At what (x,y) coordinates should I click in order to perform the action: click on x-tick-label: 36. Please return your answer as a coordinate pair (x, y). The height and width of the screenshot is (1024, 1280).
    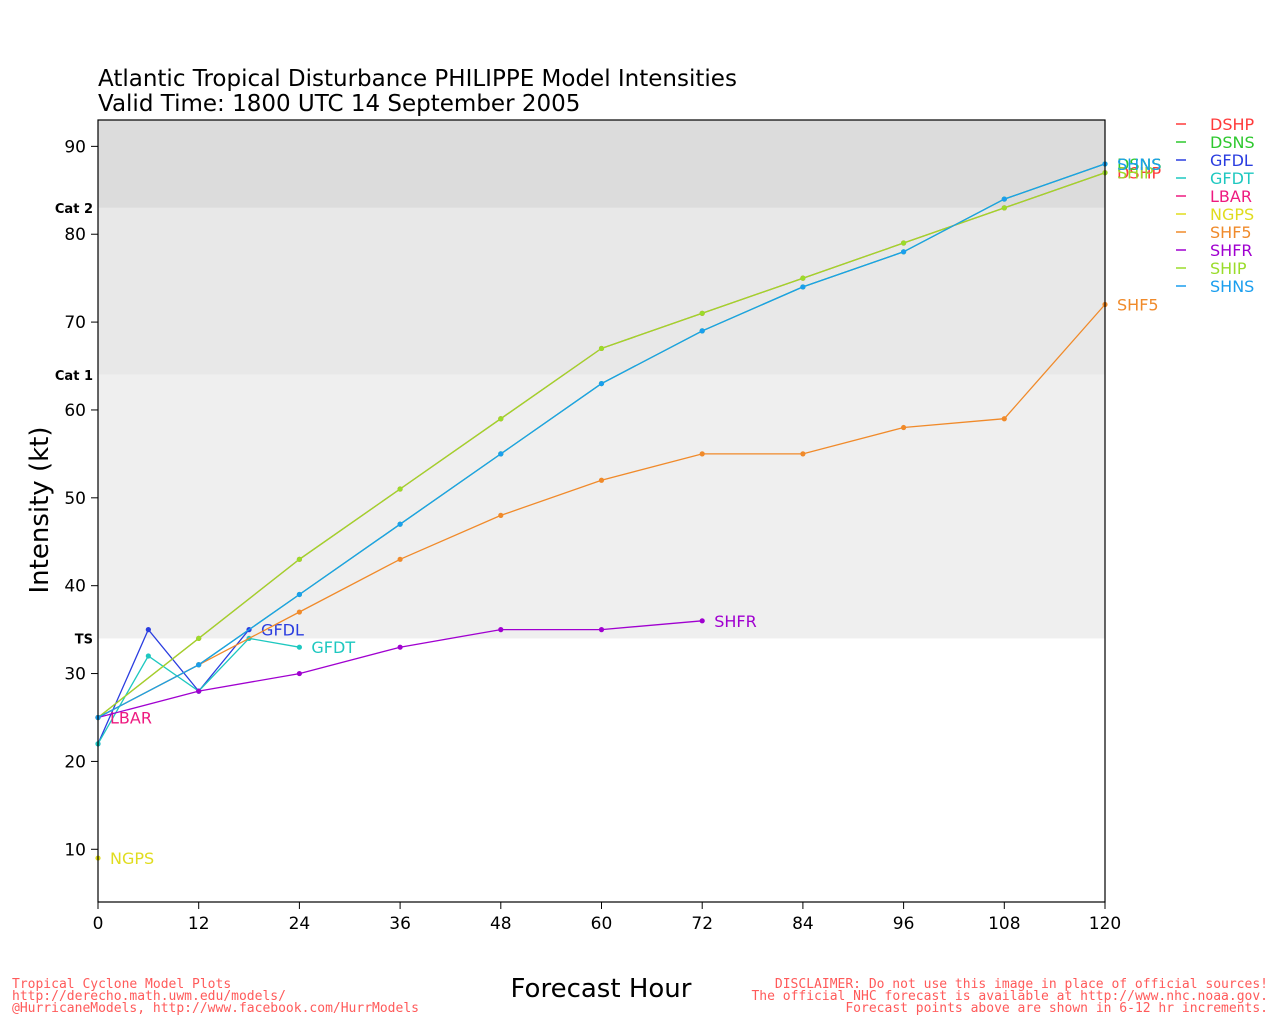
    Looking at the image, I should click on (400, 924).